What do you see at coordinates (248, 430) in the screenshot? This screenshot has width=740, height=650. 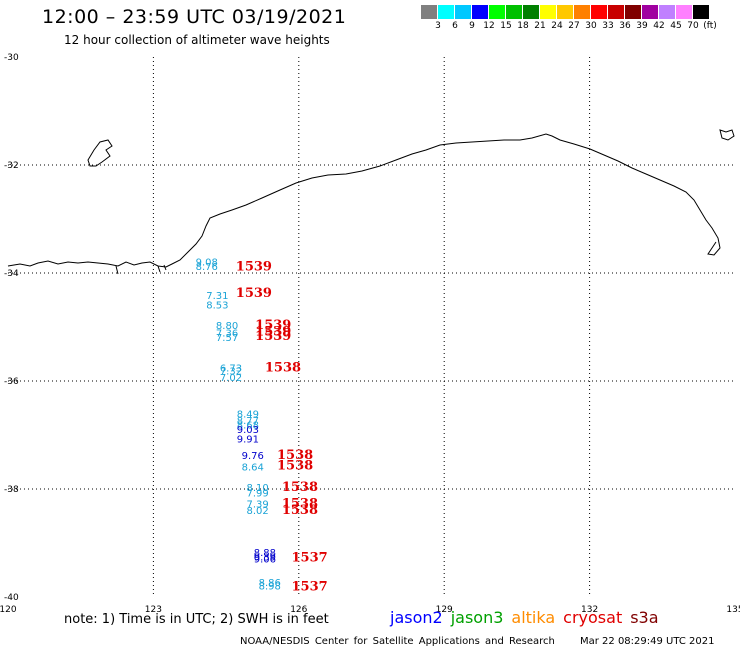 I see `swh-value: 9.03` at bounding box center [248, 430].